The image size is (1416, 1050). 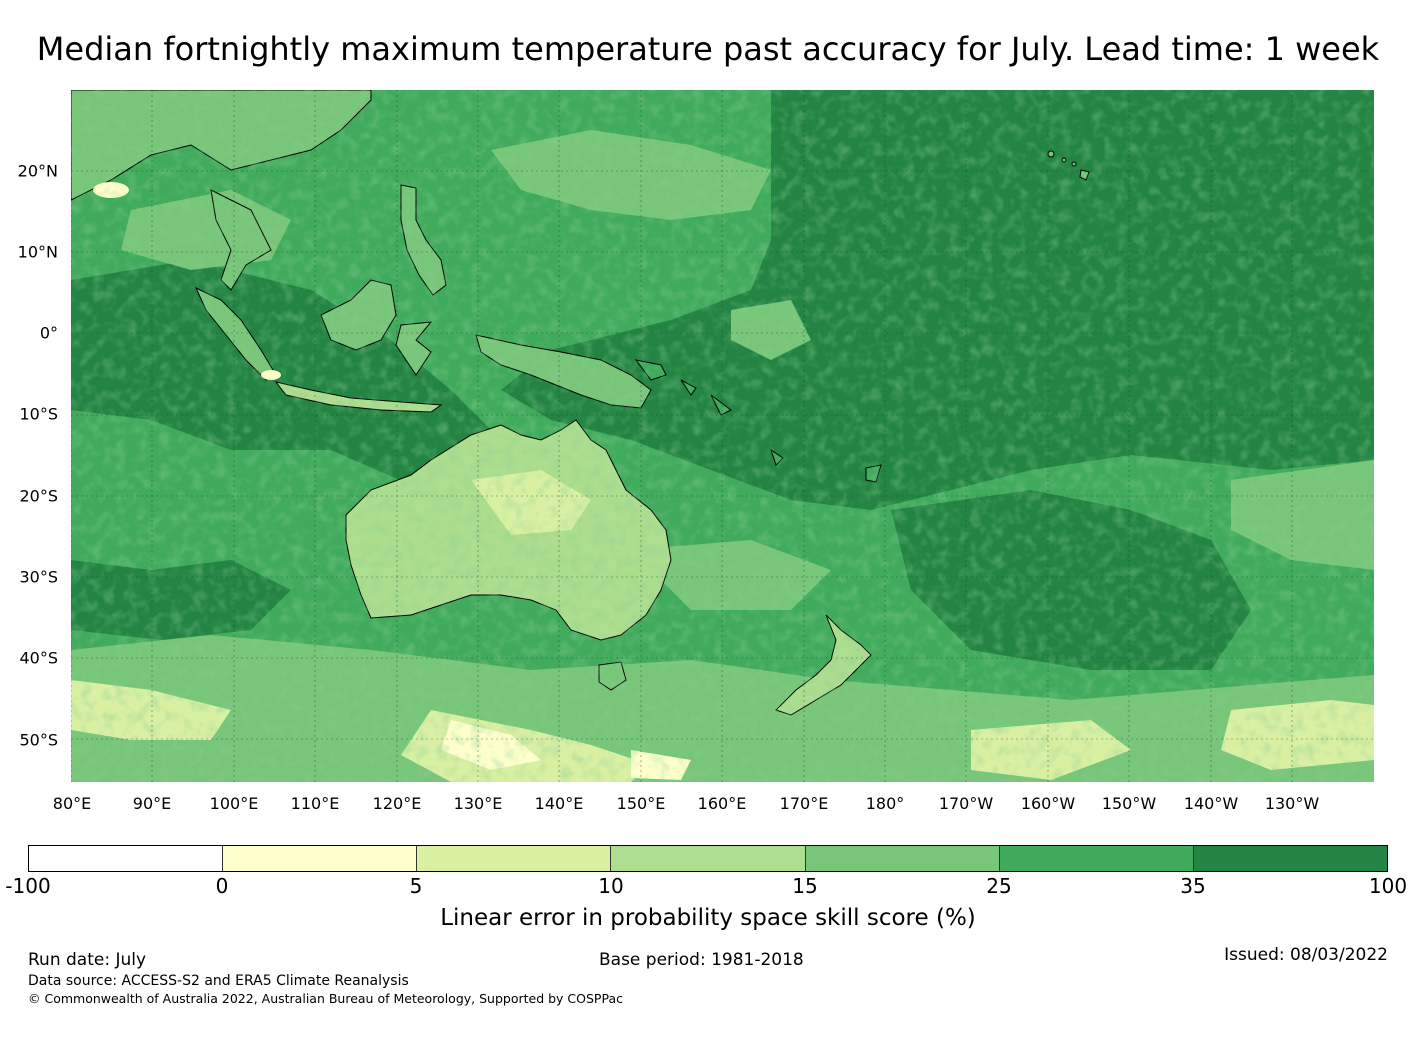 I want to click on base-period: Base period: 1981-2018, so click(x=701, y=960).